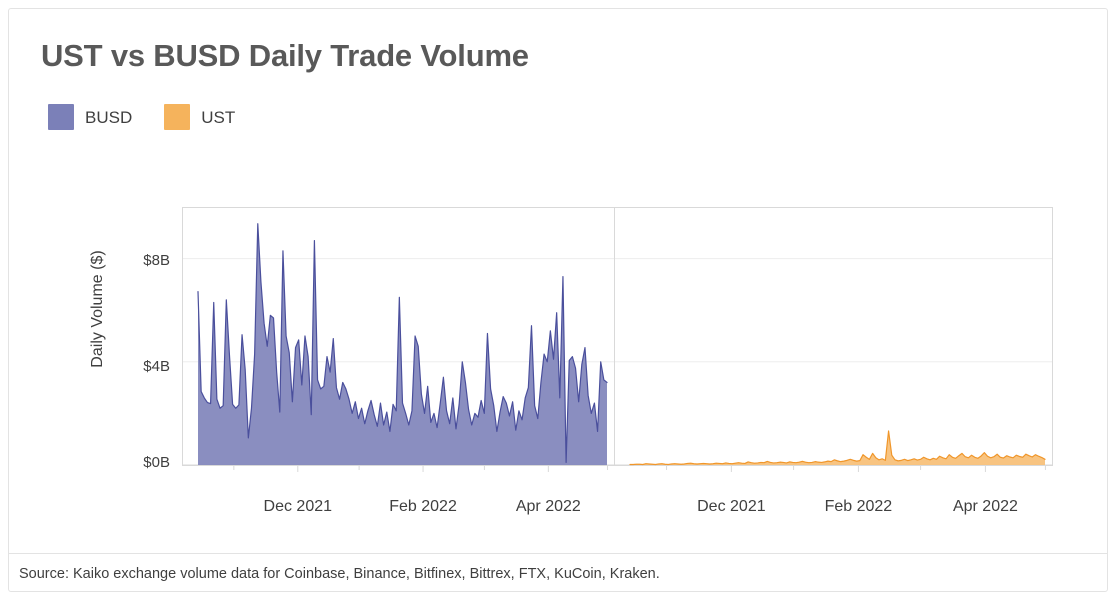  What do you see at coordinates (285, 55) in the screenshot?
I see `page-title: UST vs BUSD Daily Trade Volume` at bounding box center [285, 55].